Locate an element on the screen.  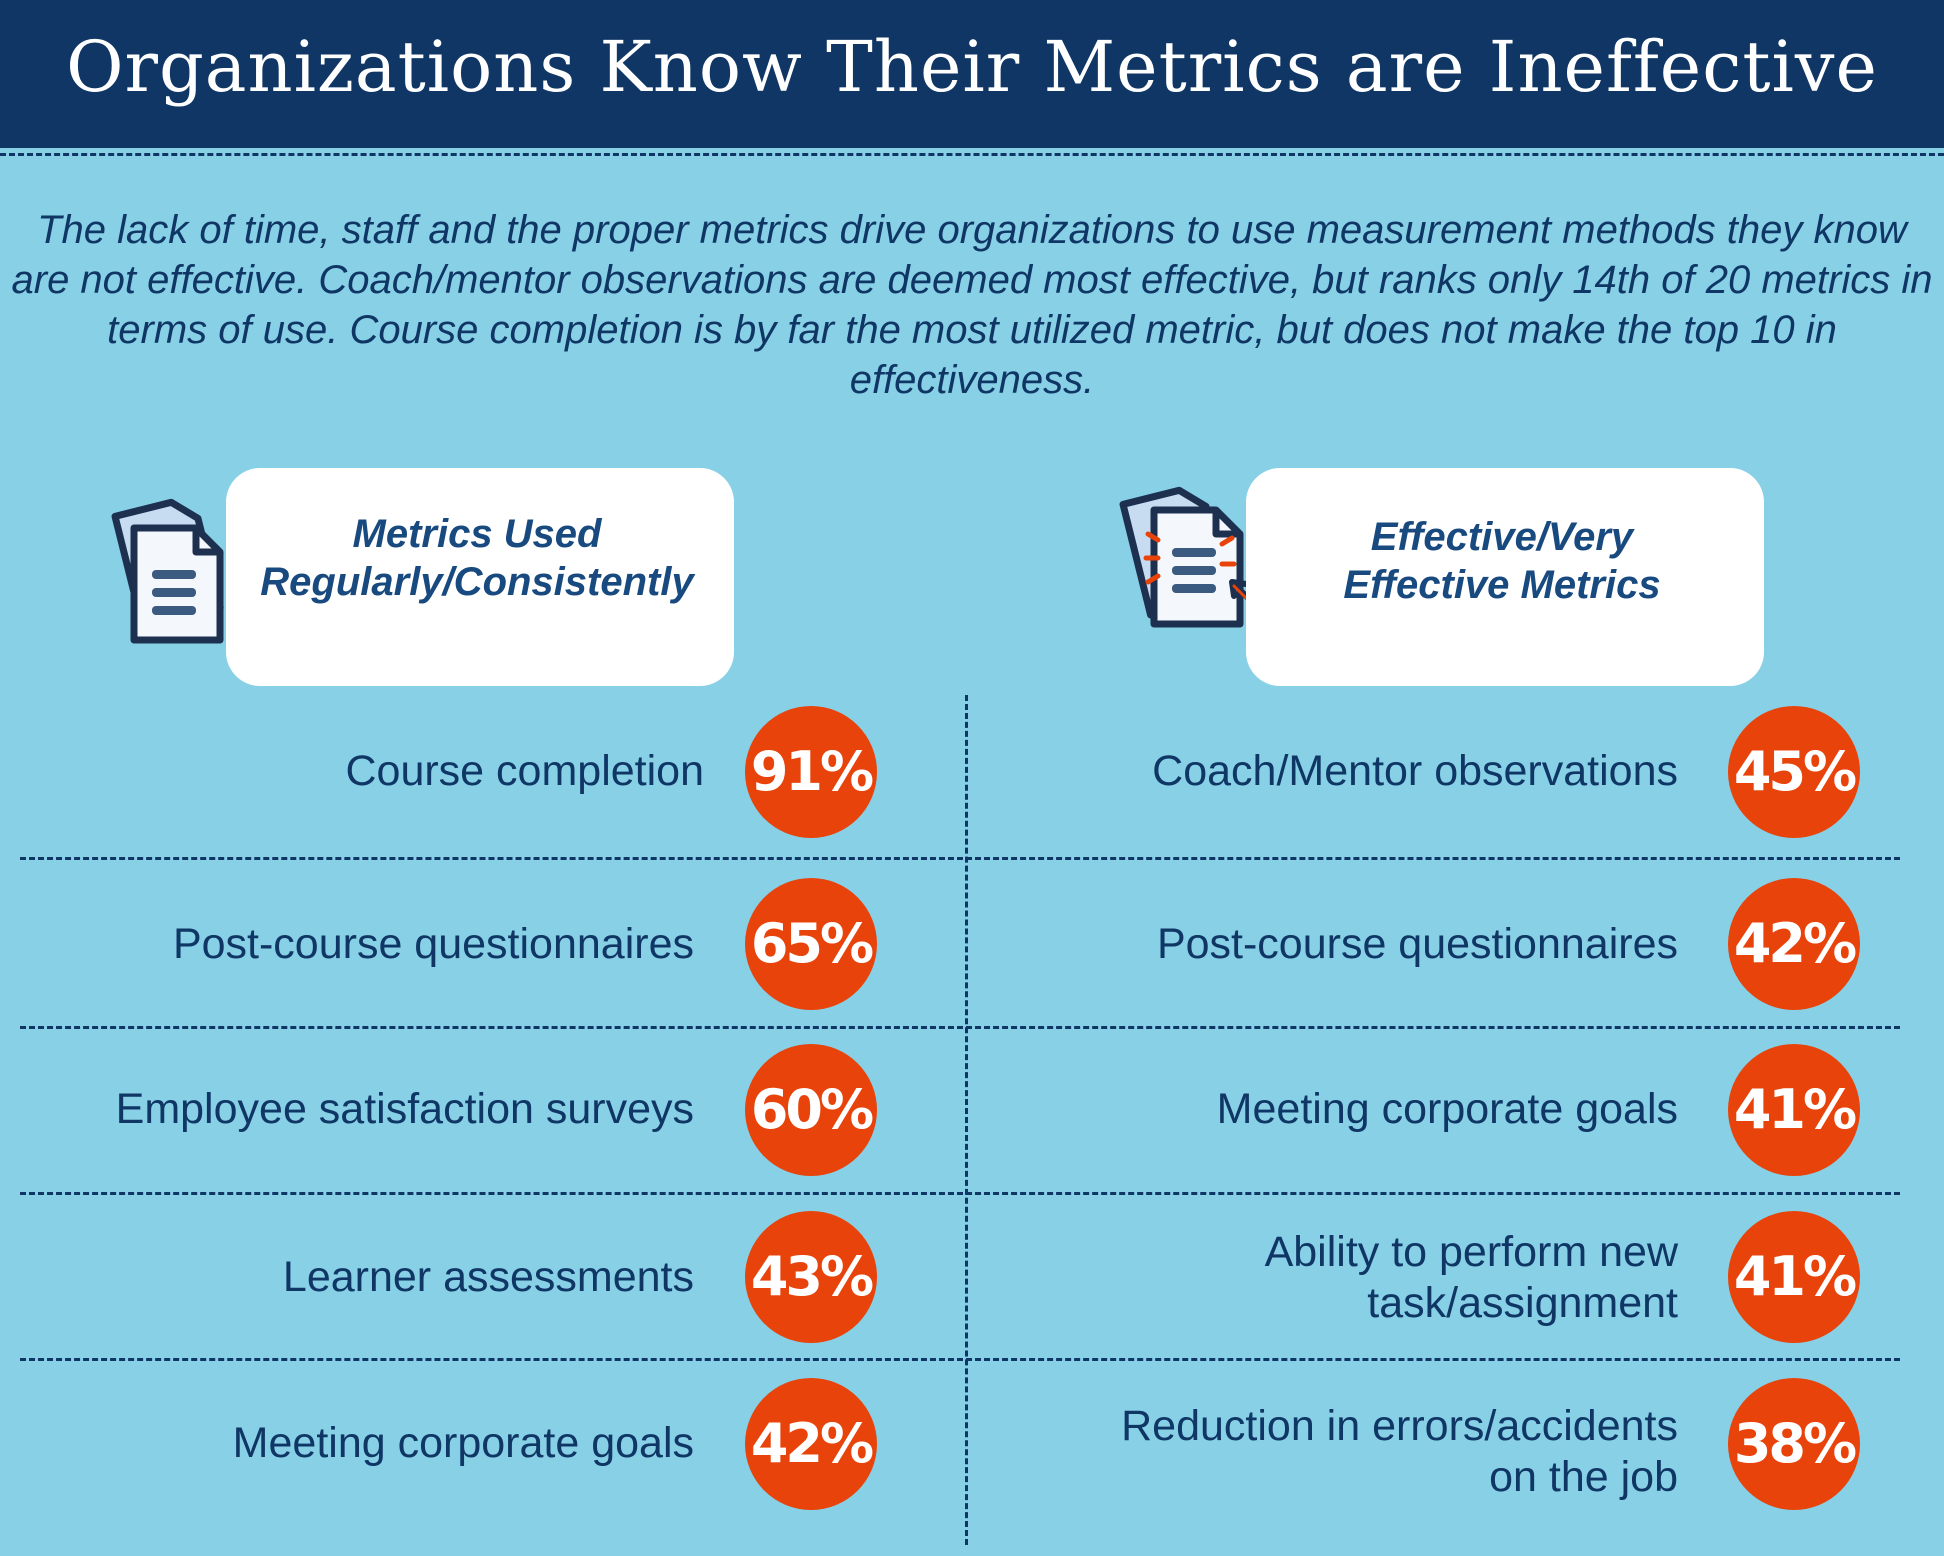
left-title-line-2: Regularly/Consistently is located at coordinates (477, 582).